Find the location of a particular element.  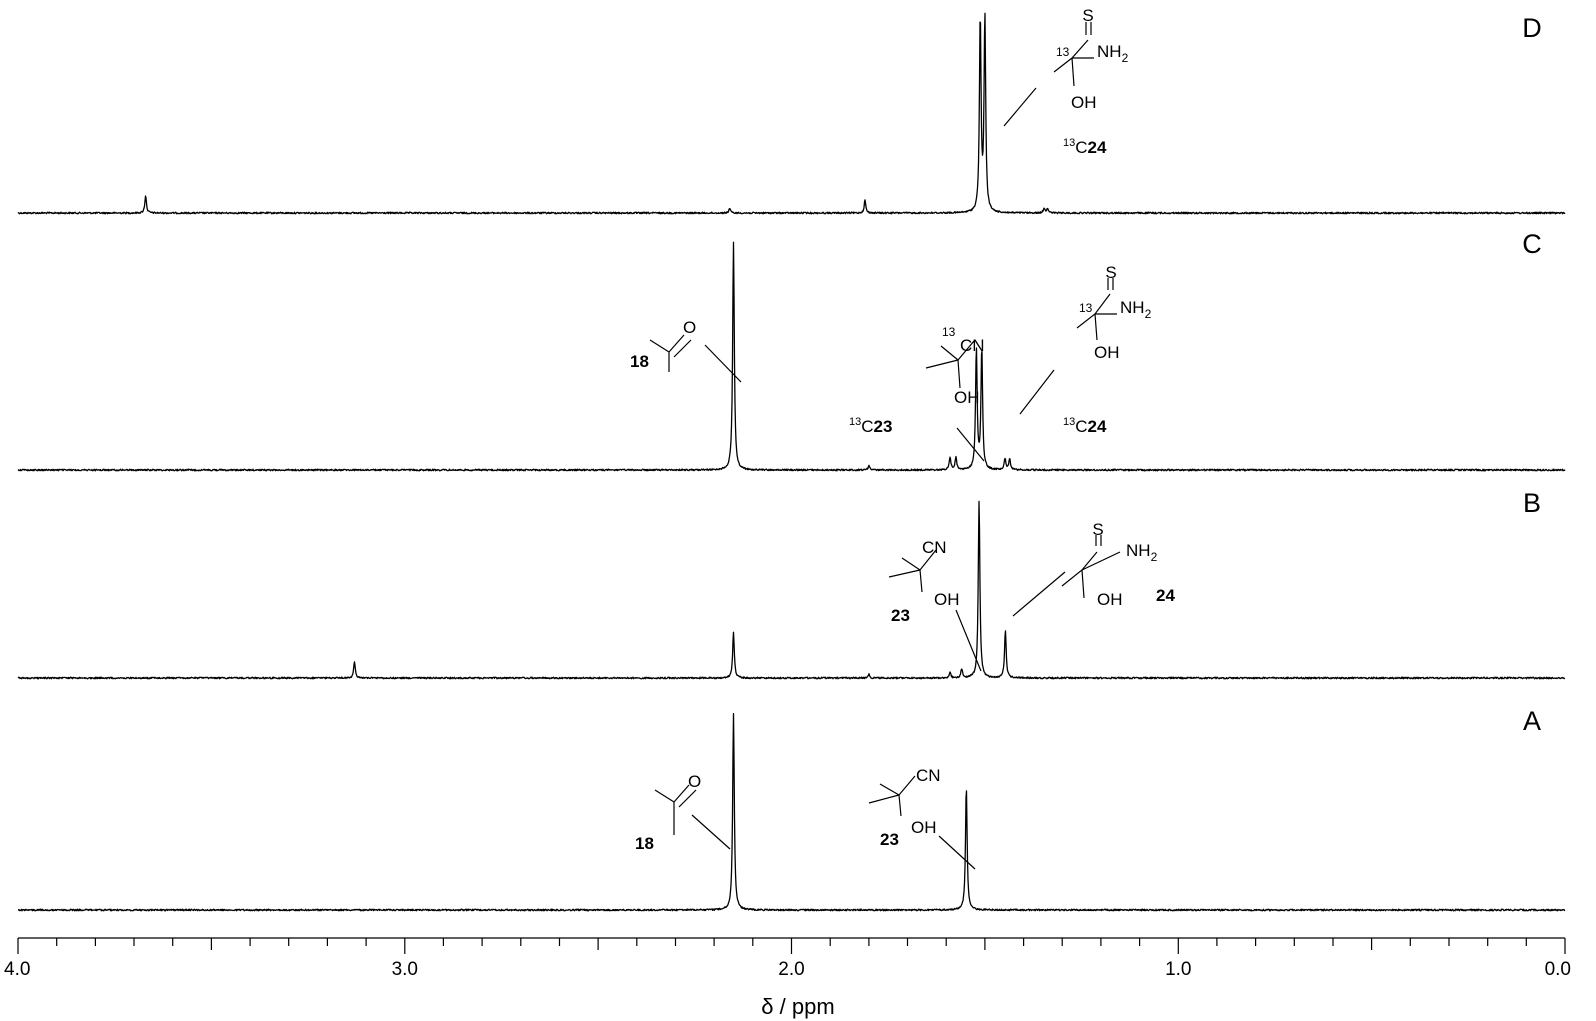

x-tick-label: 0.0 is located at coordinates (1558, 969).